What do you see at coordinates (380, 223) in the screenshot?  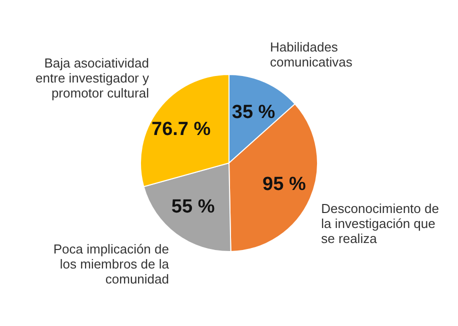 I see `slice-label: Desconocimiento de la investigación que se realiza` at bounding box center [380, 223].